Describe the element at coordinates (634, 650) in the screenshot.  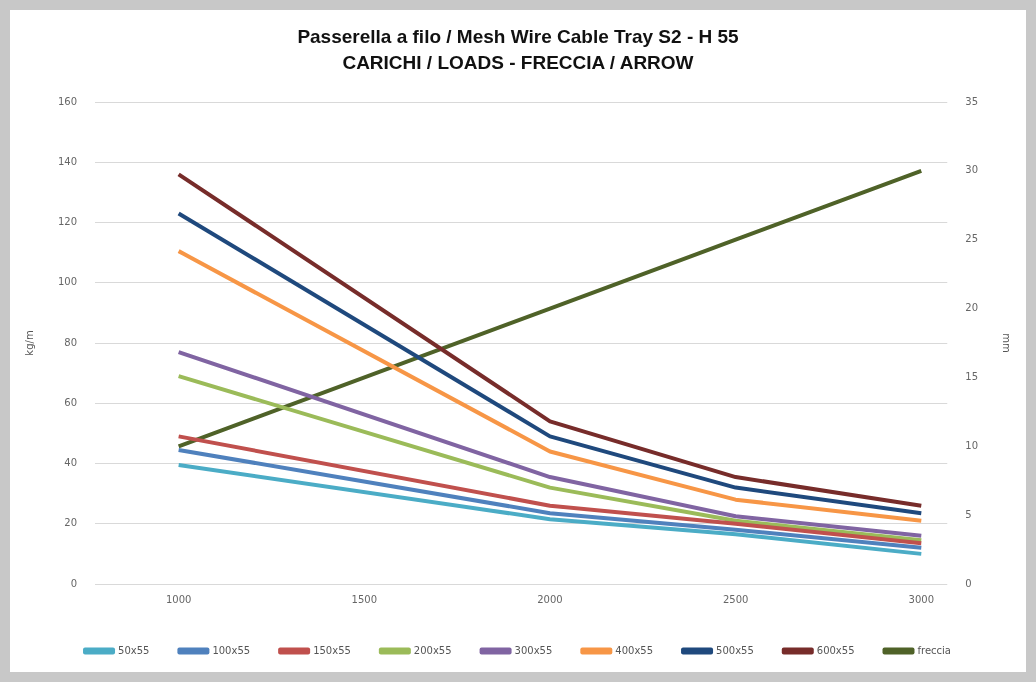
I see `legend-label: 400x55` at that location.